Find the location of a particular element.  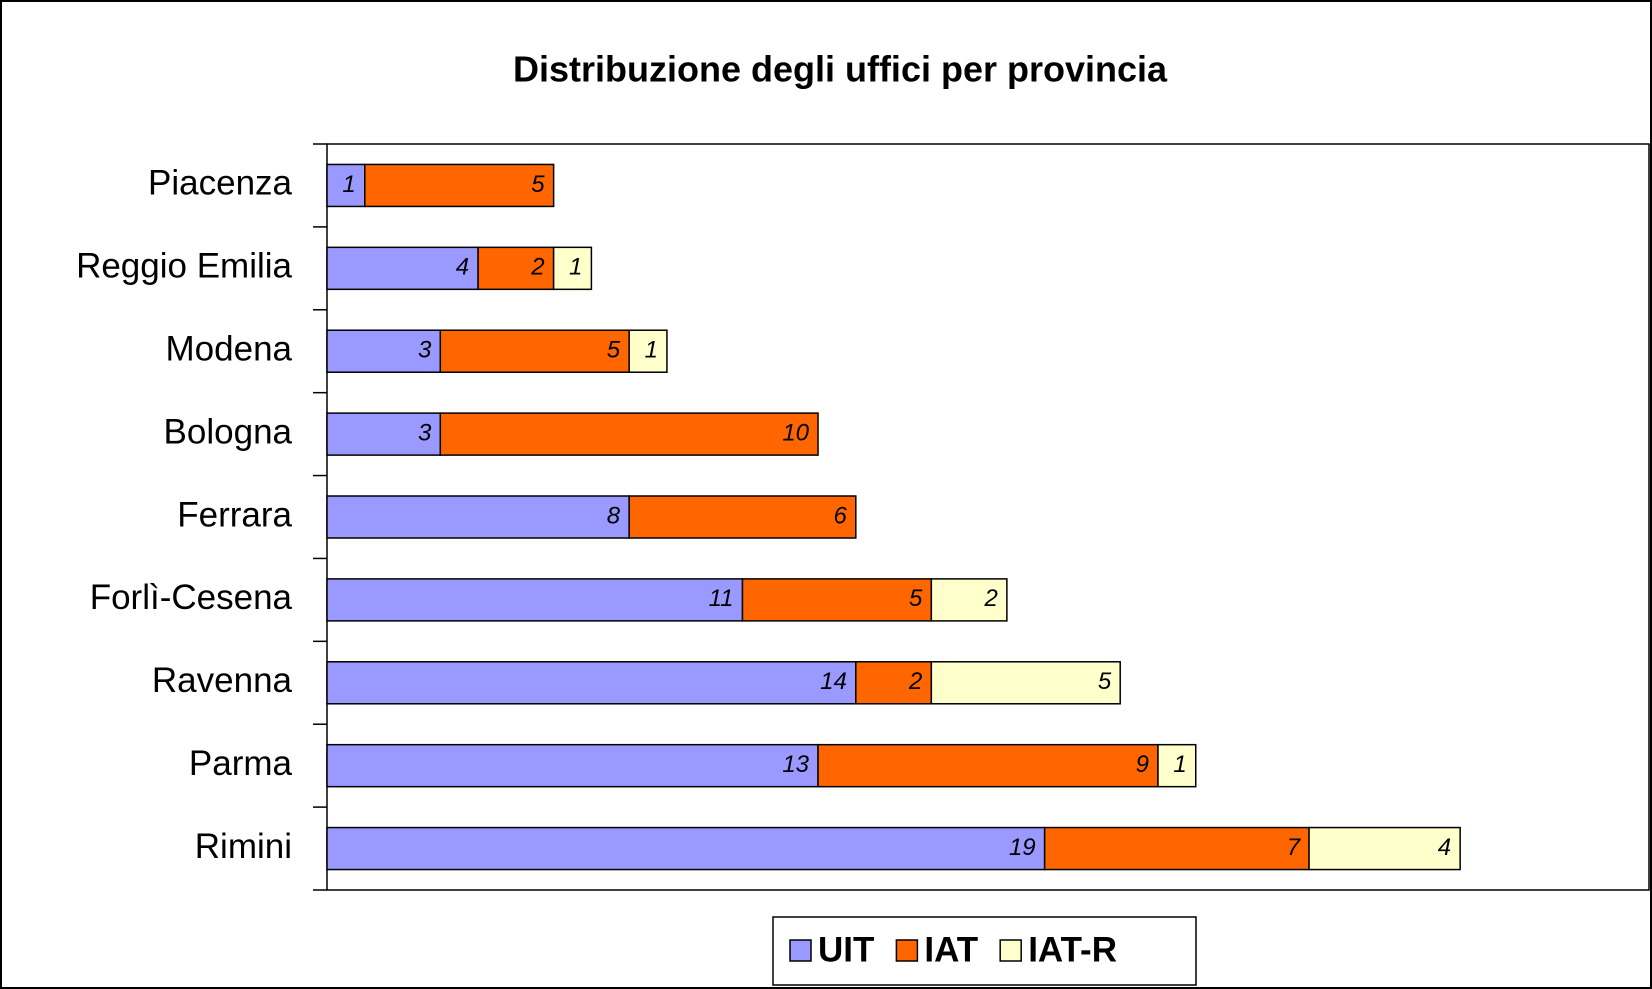

category-label: Forlì-Cesena is located at coordinates (191, 597).